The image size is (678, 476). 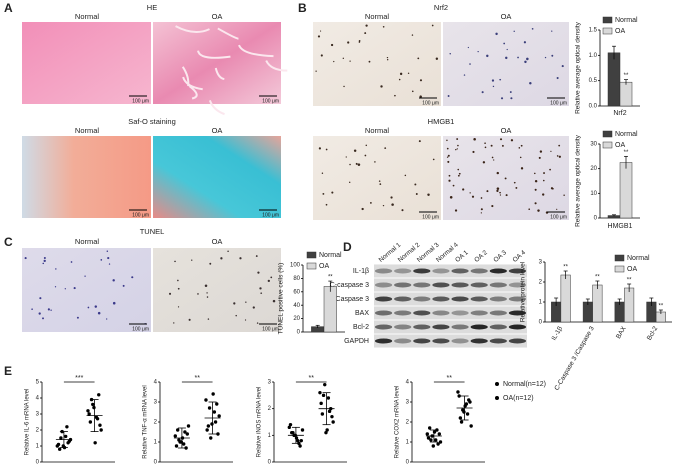 What do you see at coordinates (8, 242) in the screenshot?
I see `panel-letter: C` at bounding box center [8, 242].